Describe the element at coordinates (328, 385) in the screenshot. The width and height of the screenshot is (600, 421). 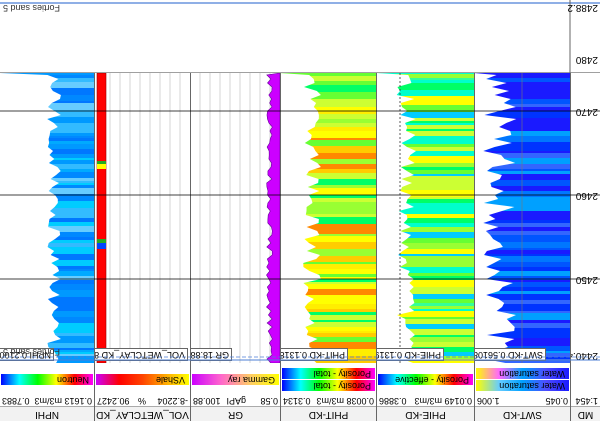
I see `phit-colorbar-1: Porosity - total` at that location.